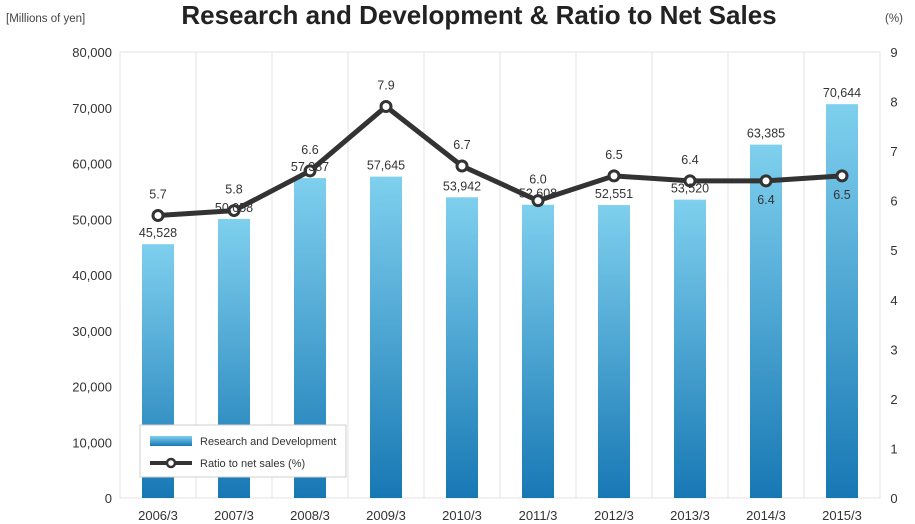 The width and height of the screenshot is (915, 524). What do you see at coordinates (893, 448) in the screenshot?
I see `y2-tick-label: 1` at bounding box center [893, 448].